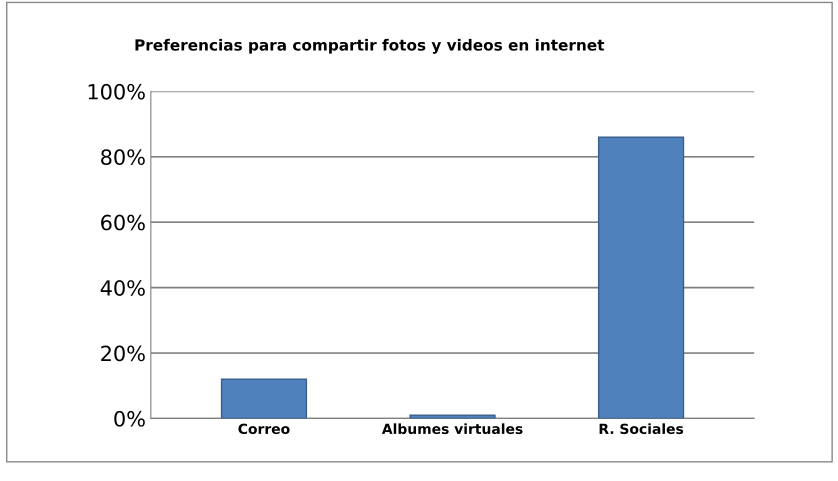 The height and width of the screenshot is (481, 838). I want to click on y-tick-label: 100%, so click(116, 92).